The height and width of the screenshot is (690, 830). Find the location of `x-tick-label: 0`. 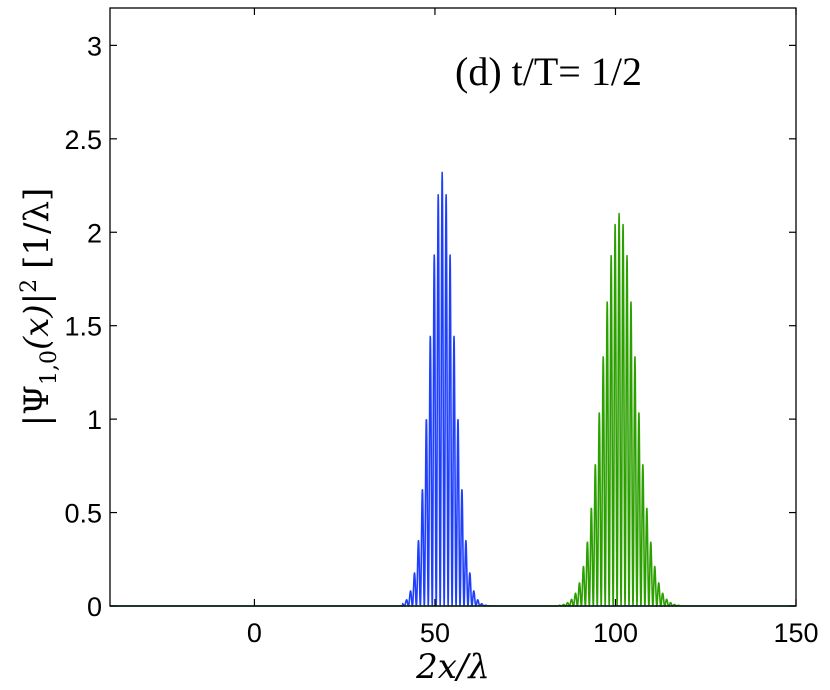

x-tick-label: 0 is located at coordinates (254, 633).